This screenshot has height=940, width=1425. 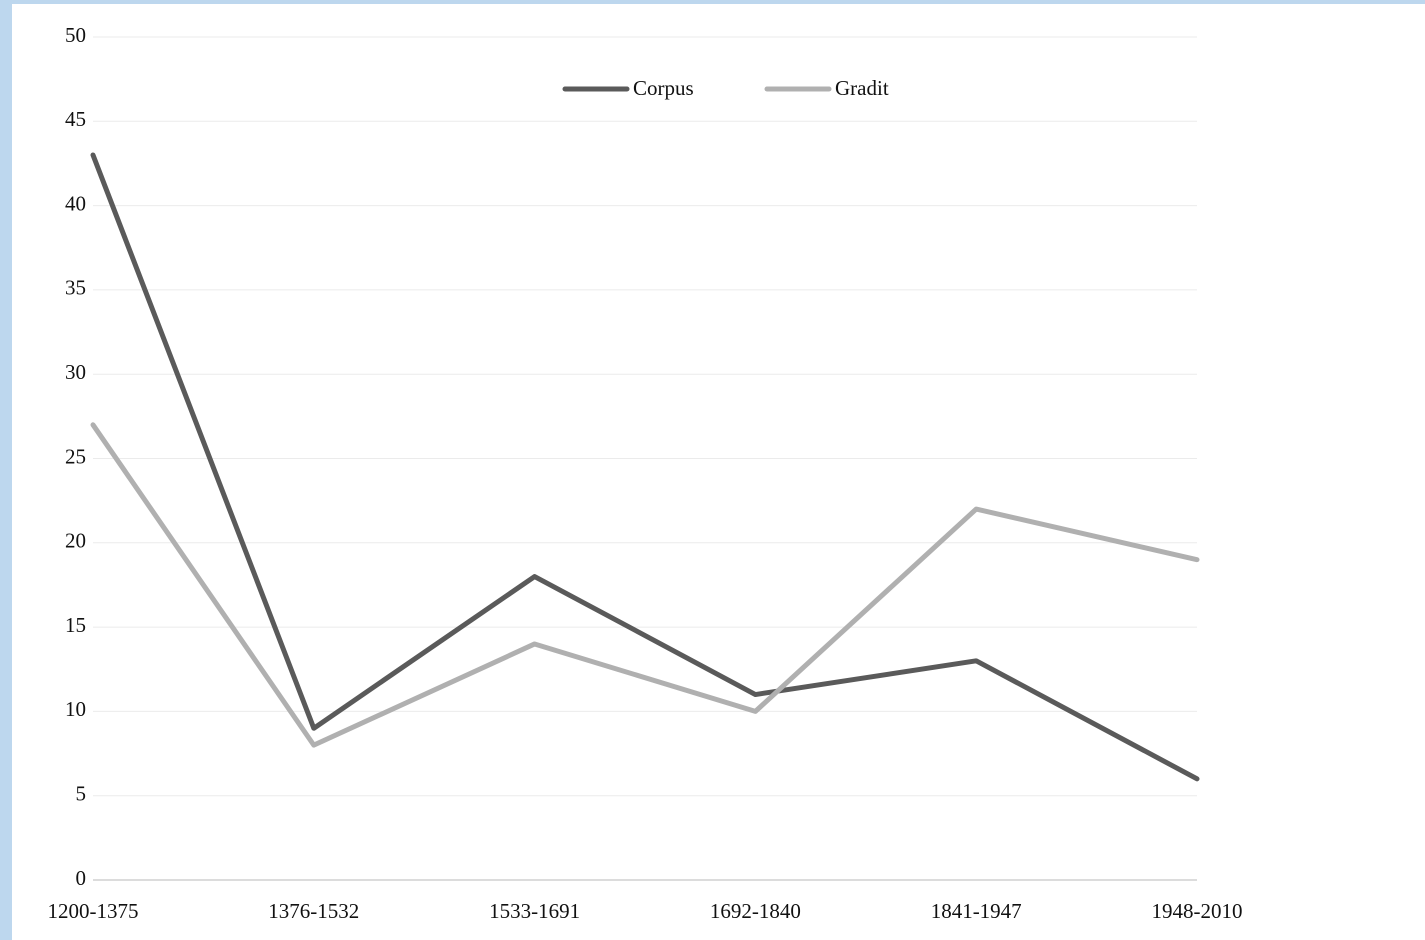 What do you see at coordinates (81, 794) in the screenshot?
I see `y-tick-label: 5` at bounding box center [81, 794].